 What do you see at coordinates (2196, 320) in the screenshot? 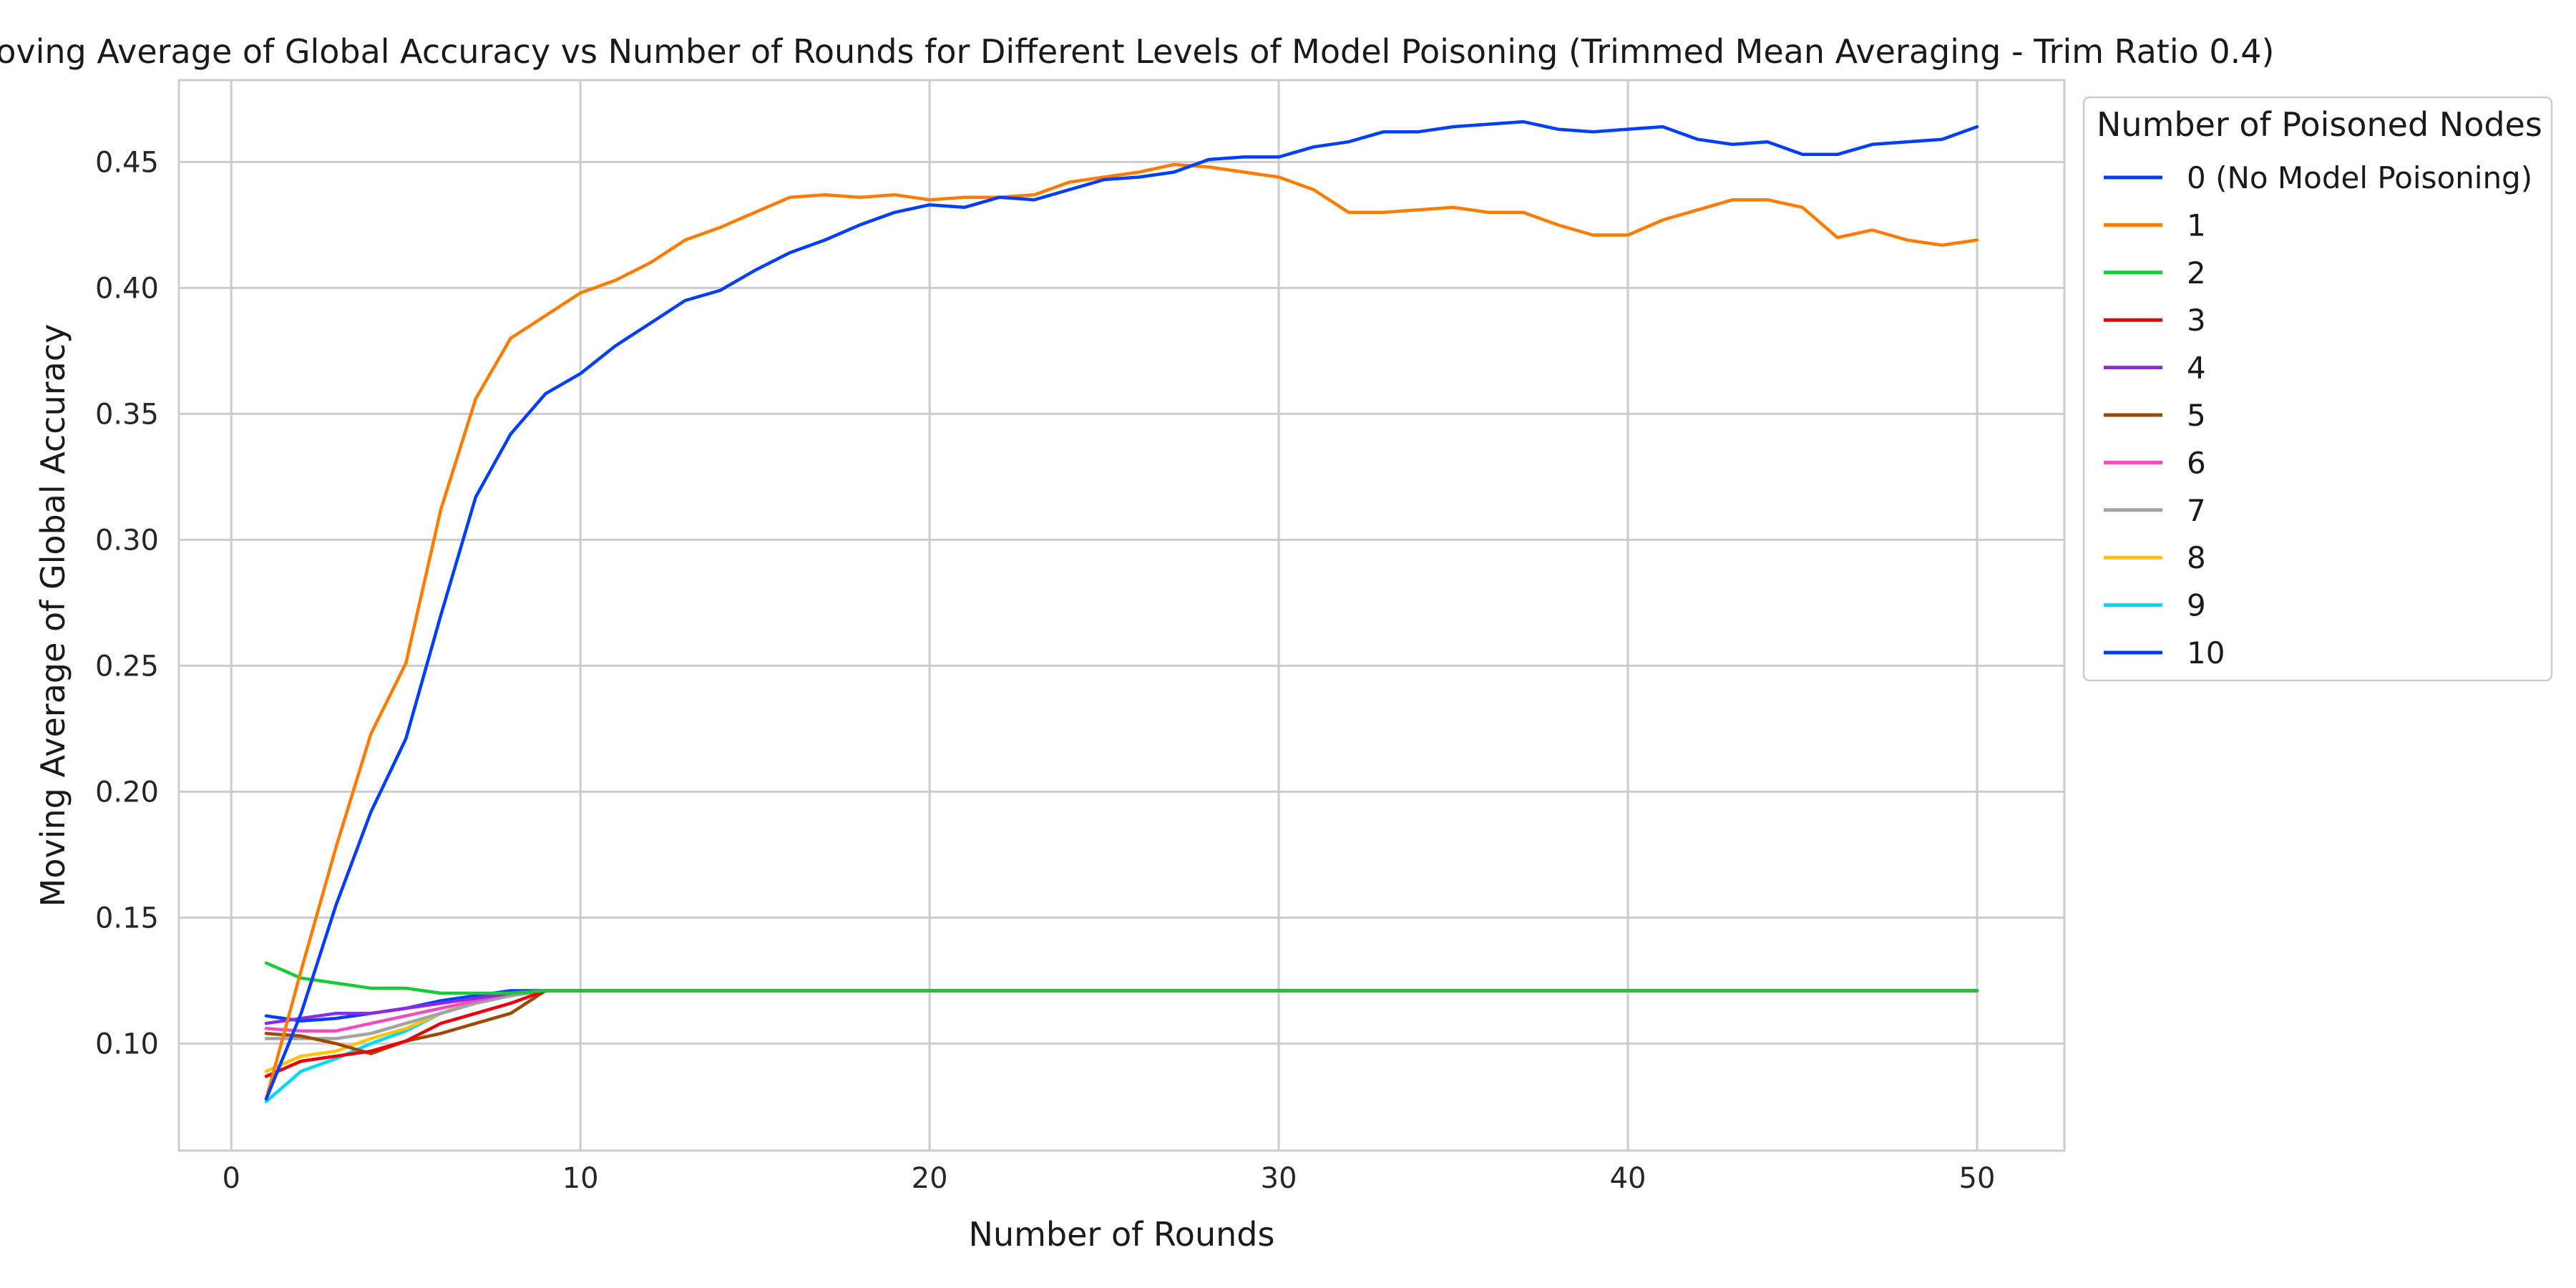
I see `legend-item-label: 3` at bounding box center [2196, 320].